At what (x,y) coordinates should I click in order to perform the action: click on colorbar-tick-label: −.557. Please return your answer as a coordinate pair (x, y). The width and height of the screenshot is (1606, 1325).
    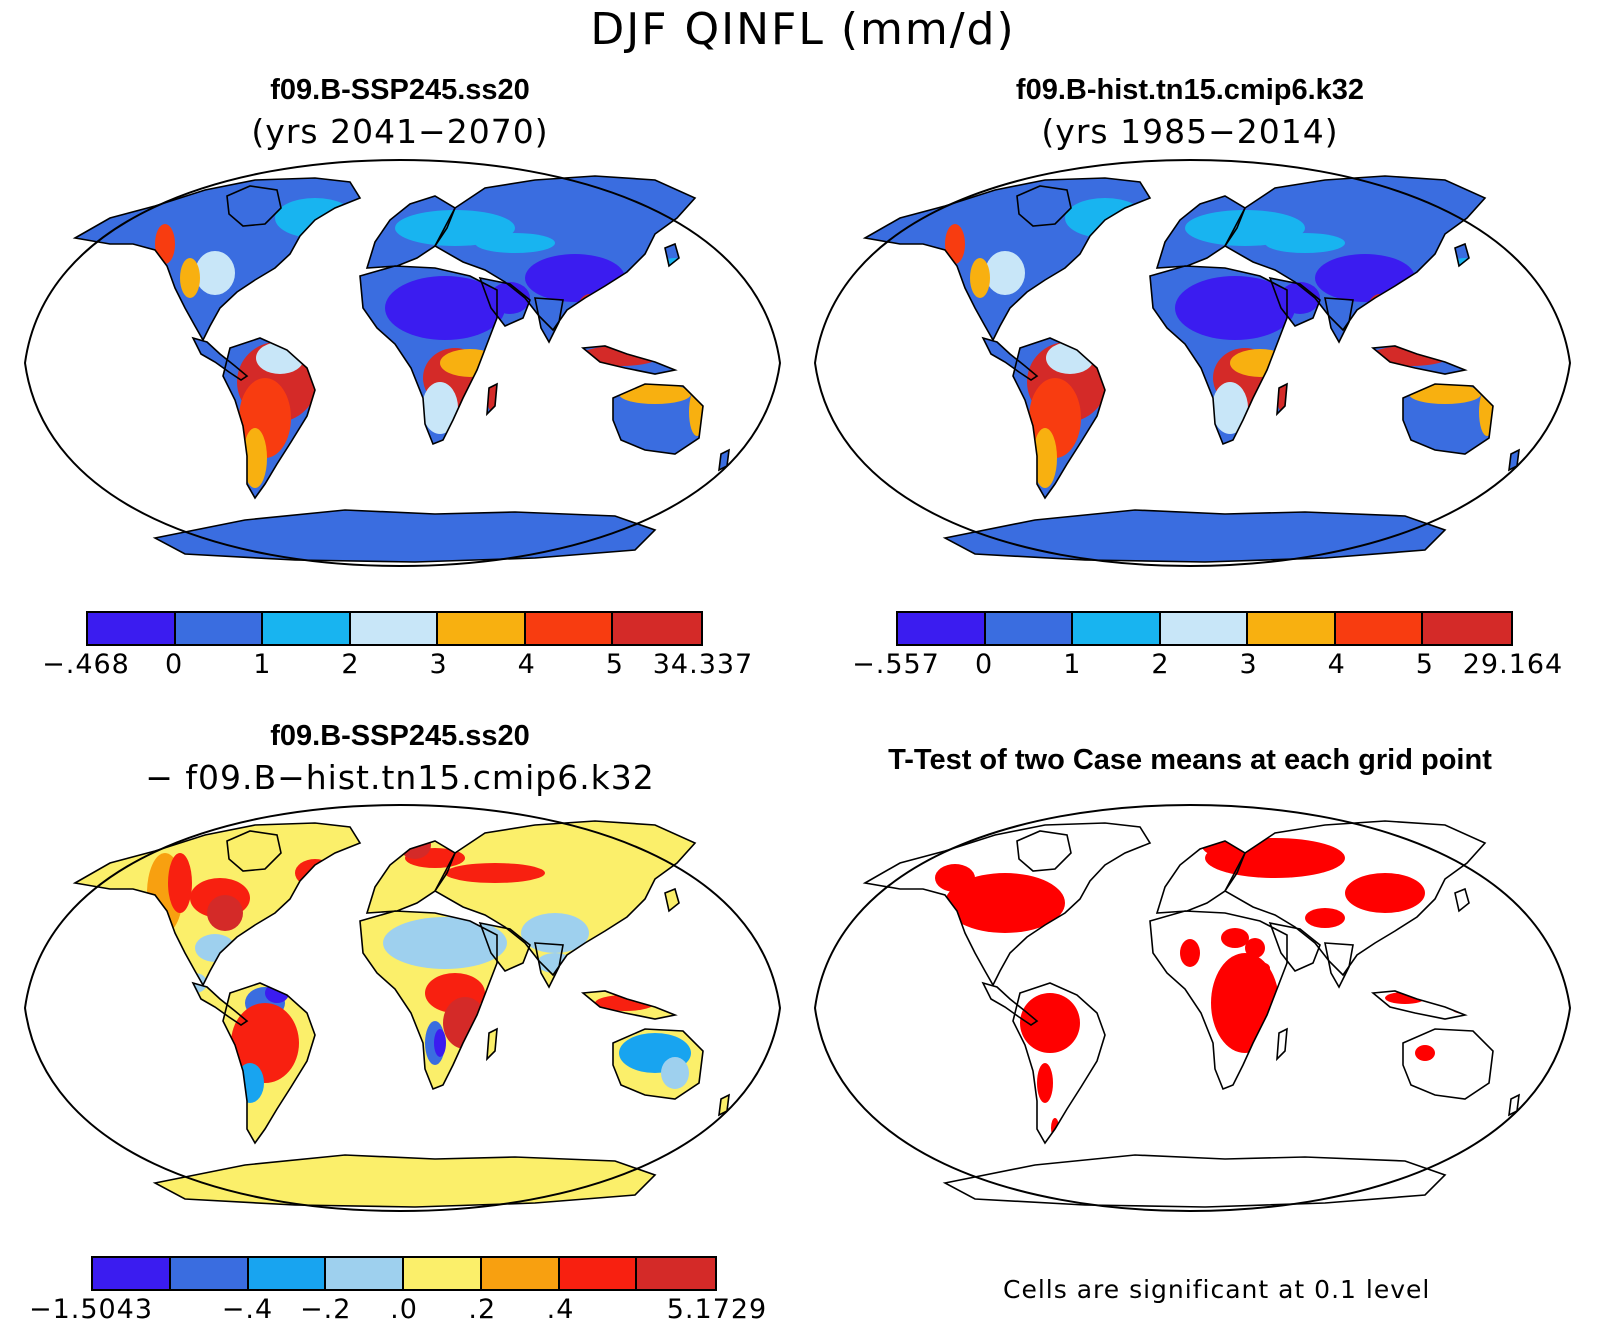
    Looking at the image, I should click on (896, 664).